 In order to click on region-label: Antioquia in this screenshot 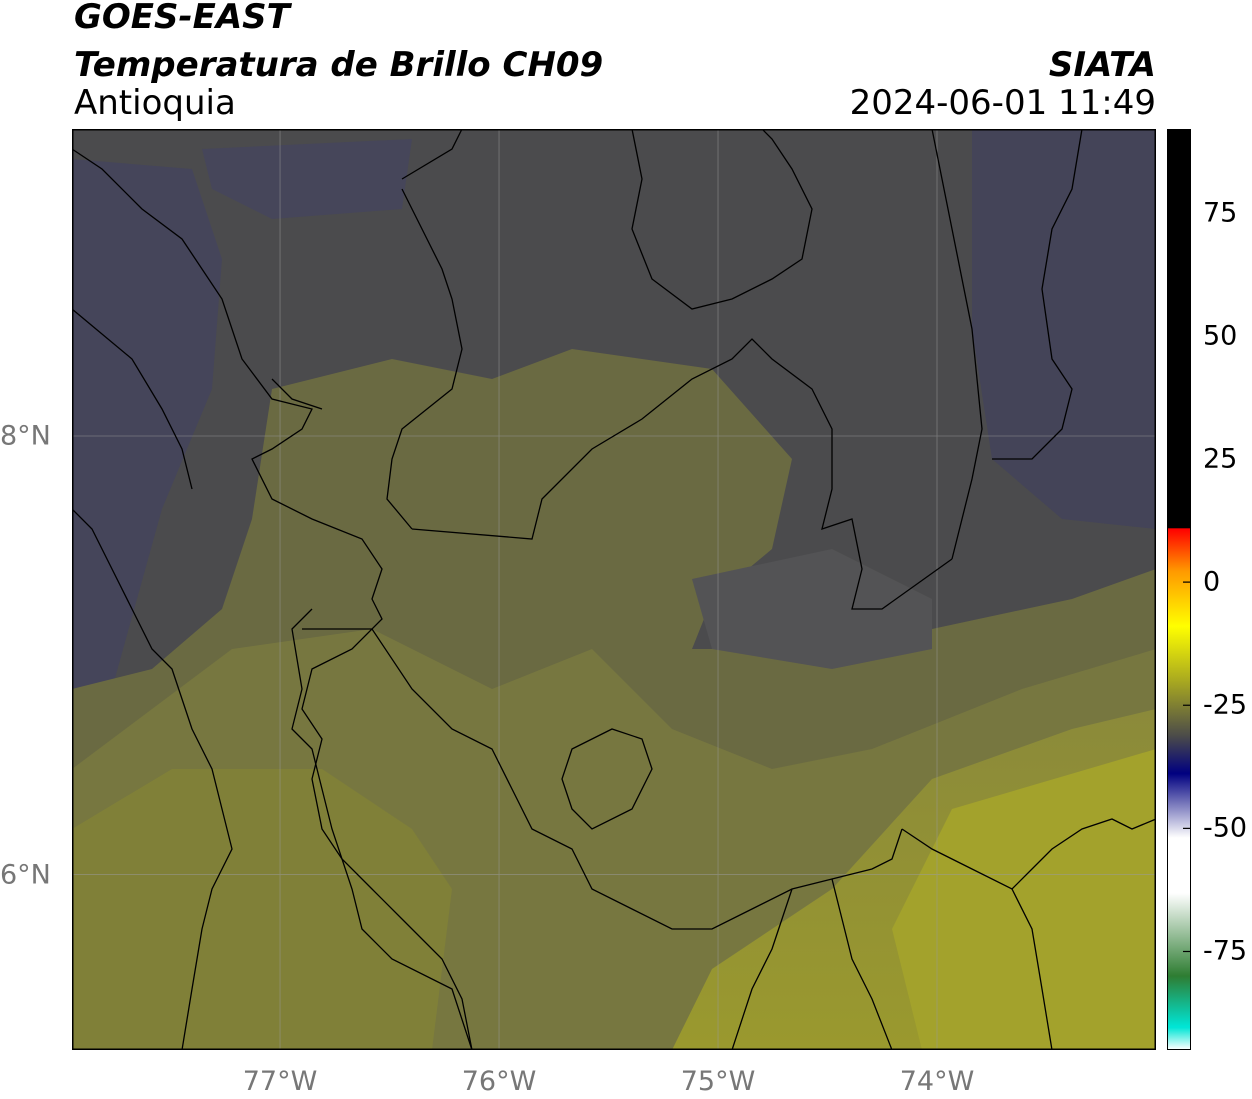, I will do `click(155, 103)`.